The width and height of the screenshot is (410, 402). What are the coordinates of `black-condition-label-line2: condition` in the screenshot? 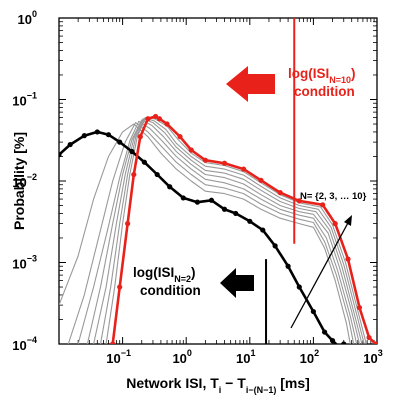 It's located at (170, 290).